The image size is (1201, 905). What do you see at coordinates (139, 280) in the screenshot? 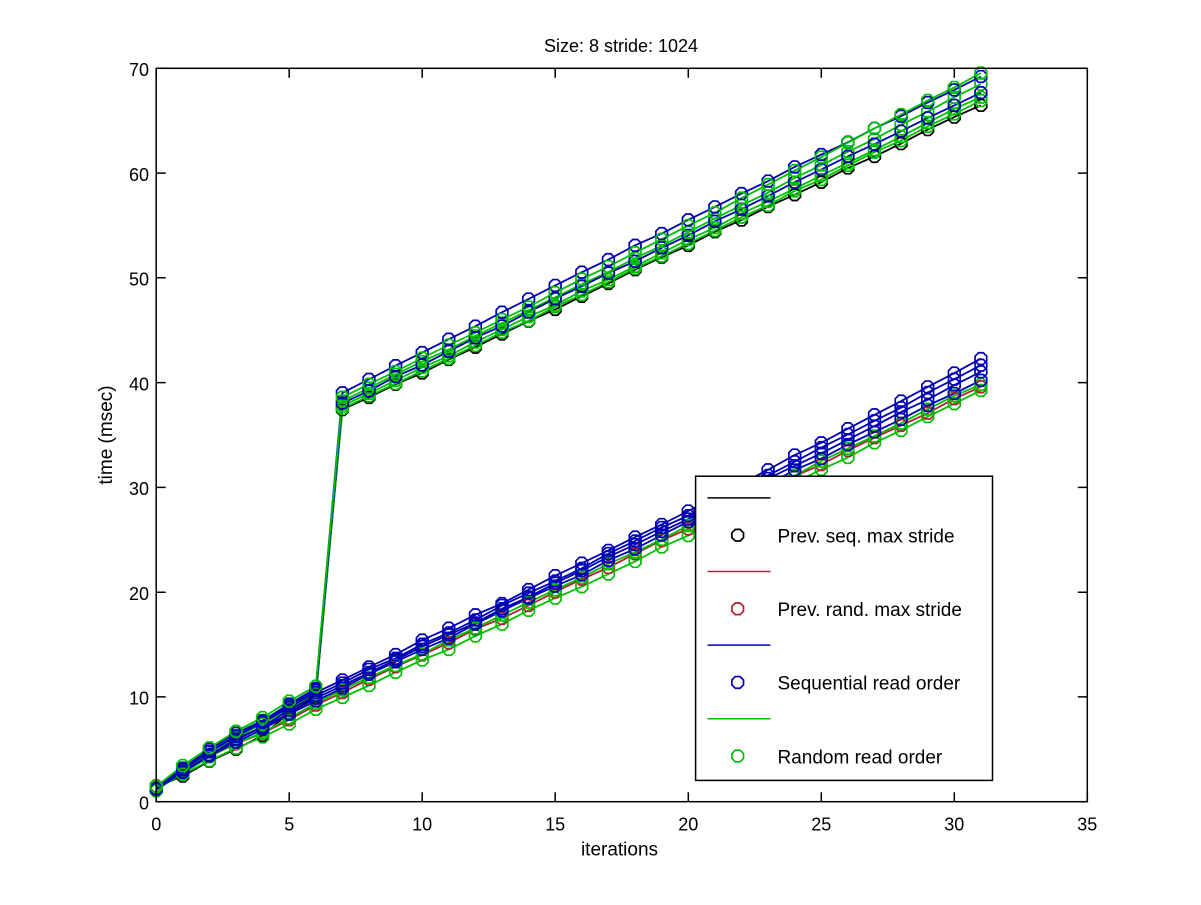
I see `svg-text: 50` at bounding box center [139, 280].